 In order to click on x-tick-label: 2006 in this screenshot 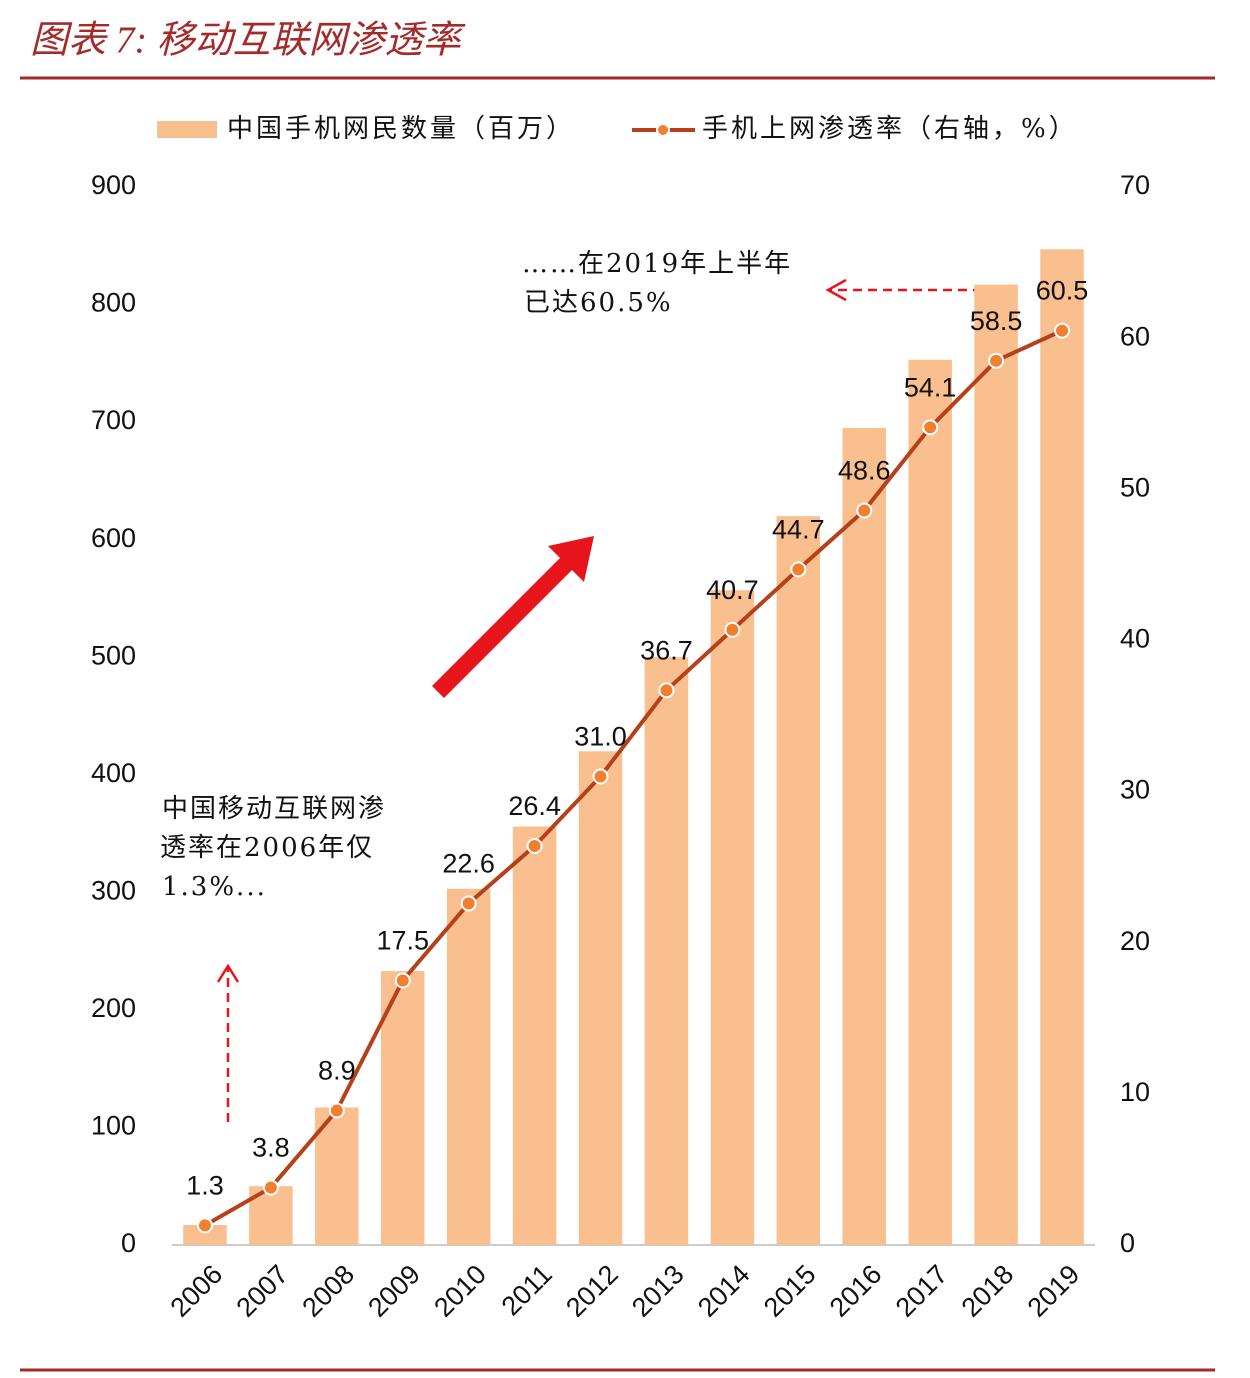, I will do `click(197, 1291)`.